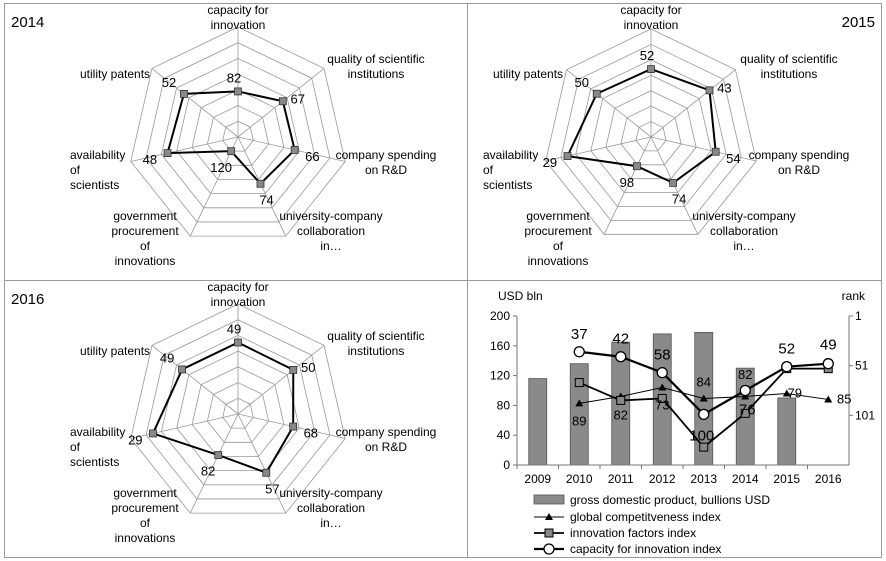 Image resolution: width=886 pixels, height=561 pixels. I want to click on radar-category-label: capacity for innovation, so click(650, 17).